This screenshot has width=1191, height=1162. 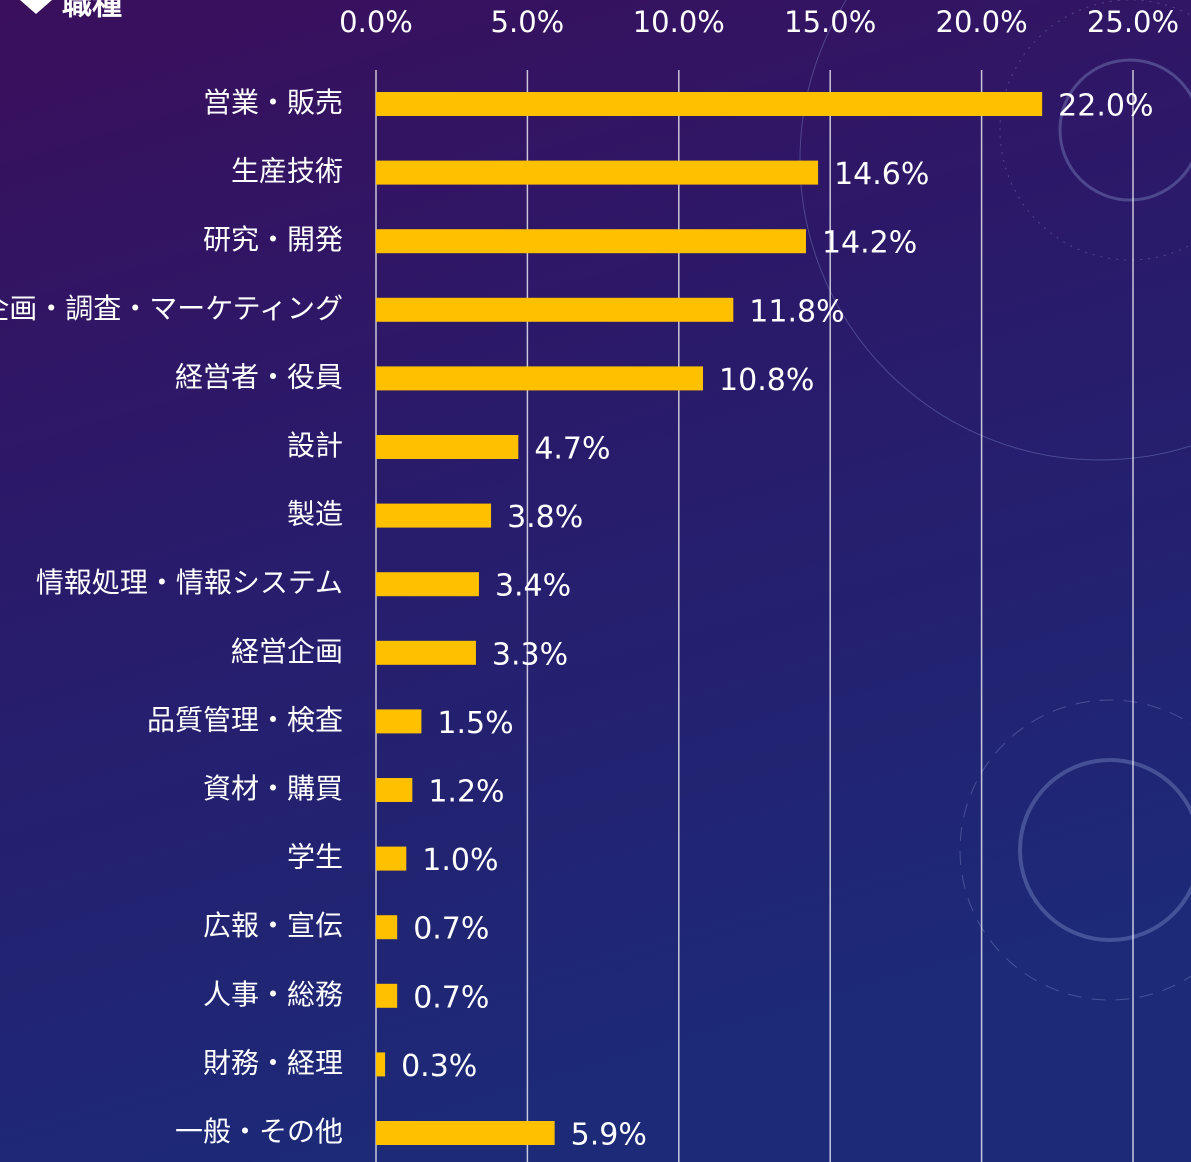 I want to click on y-tick-label: 製造, so click(x=315, y=514).